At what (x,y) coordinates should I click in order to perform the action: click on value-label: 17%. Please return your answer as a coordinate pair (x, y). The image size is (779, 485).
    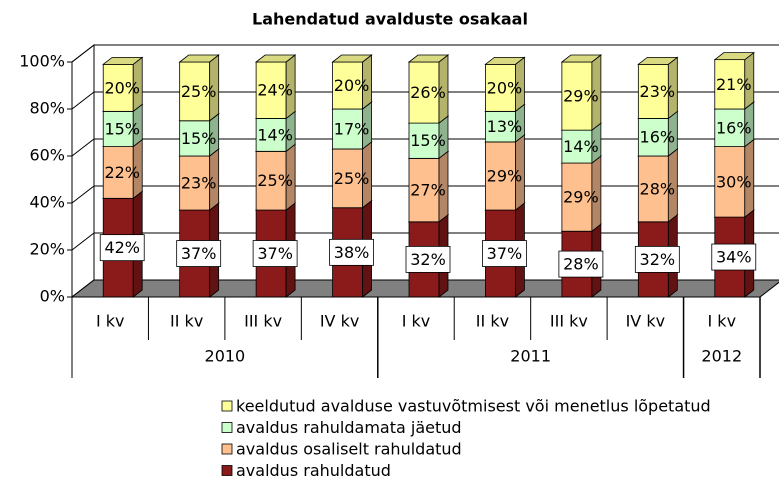
    Looking at the image, I should click on (352, 128).